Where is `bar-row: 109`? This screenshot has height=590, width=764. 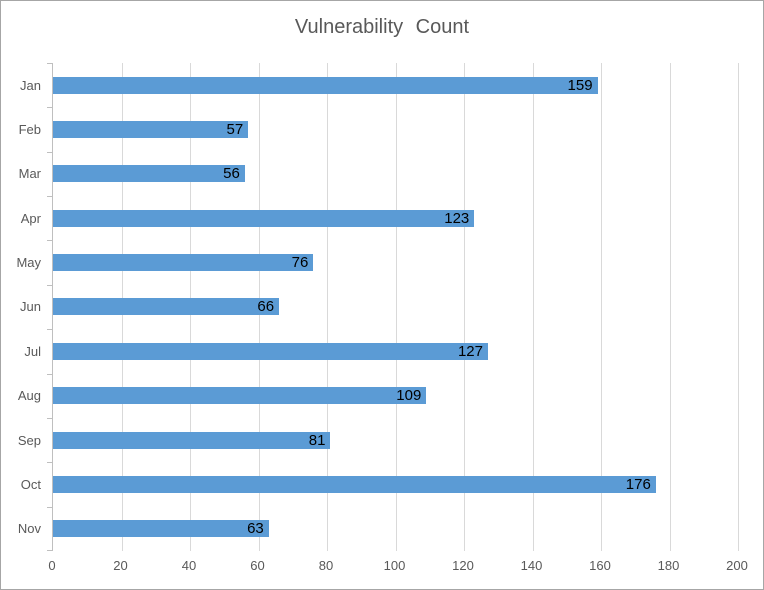 bar-row: 109 is located at coordinates (395, 396).